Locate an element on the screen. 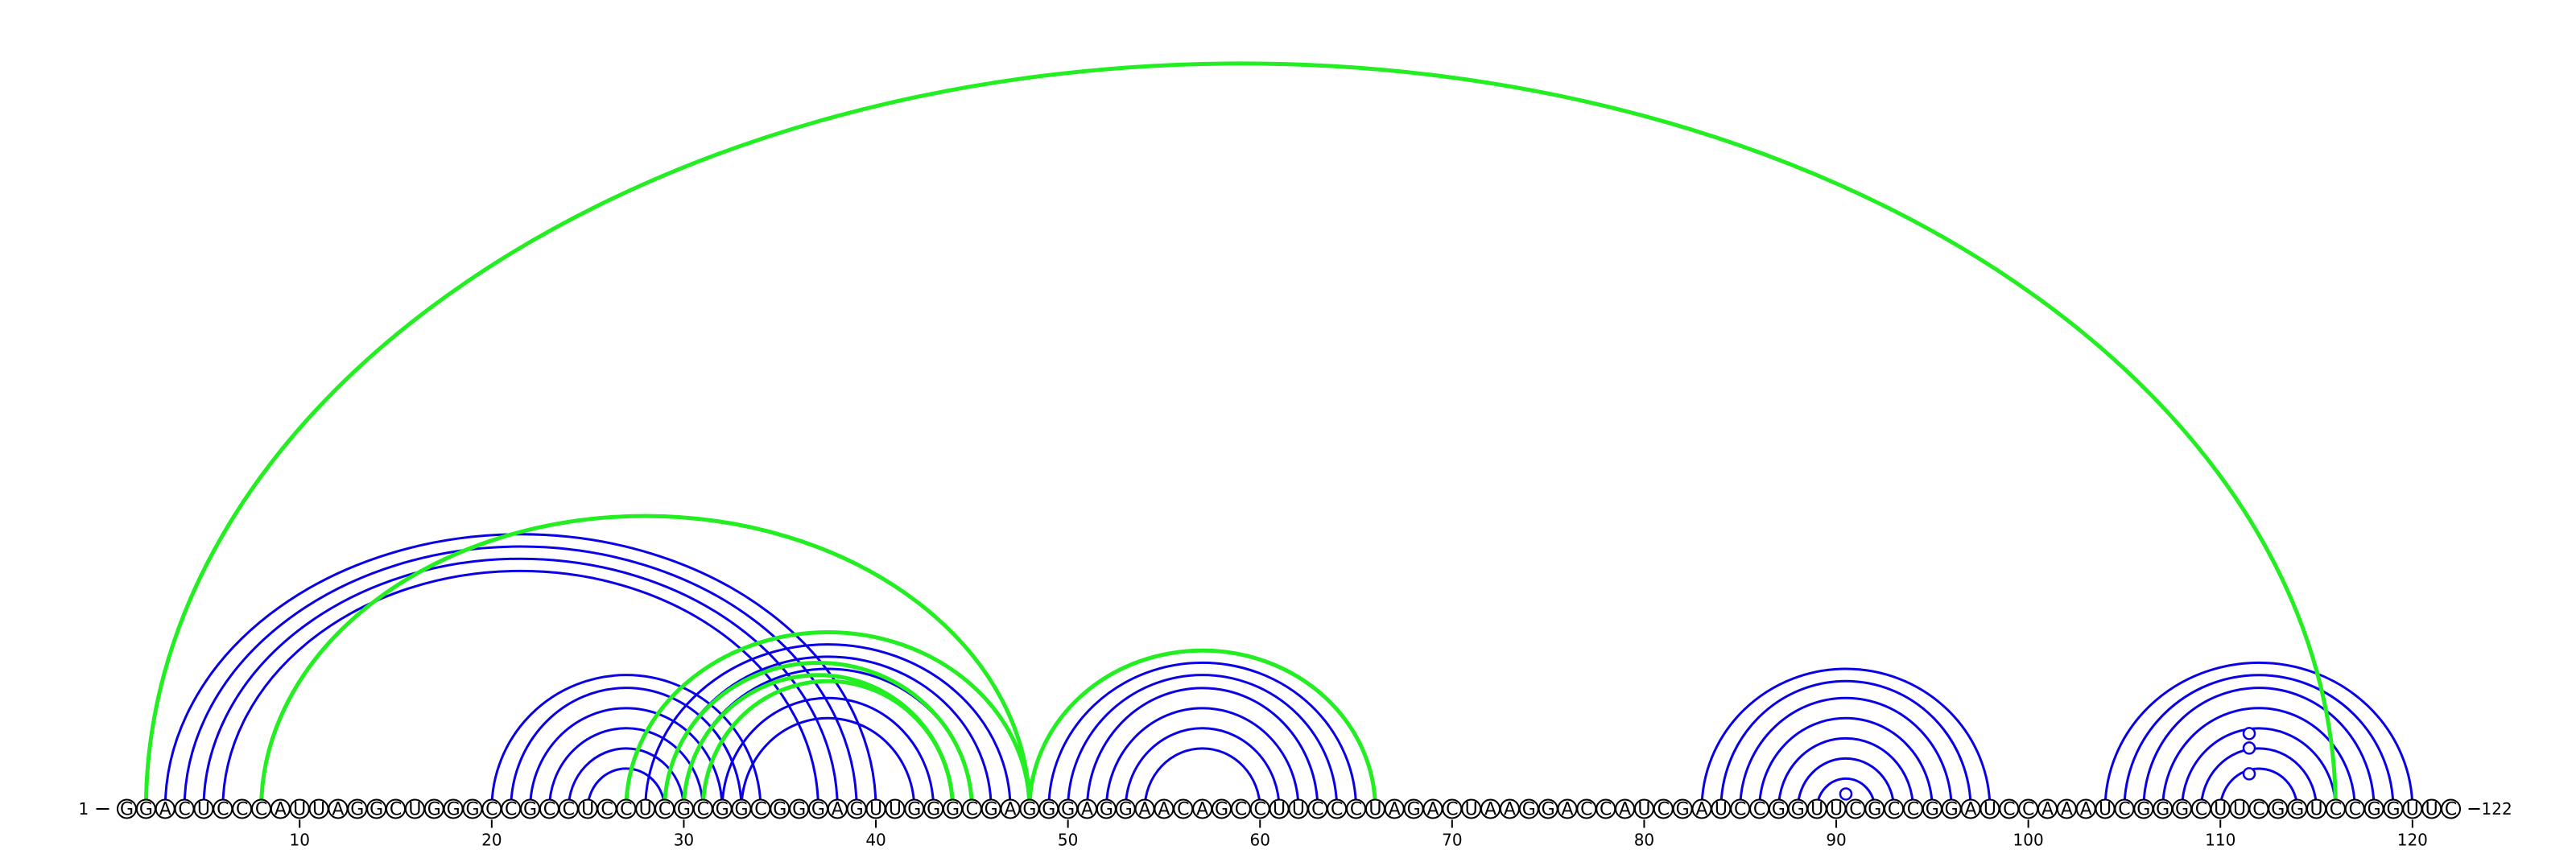 This screenshot has height=858, width=2576. nucleotide-letter-15: C is located at coordinates (396, 810).